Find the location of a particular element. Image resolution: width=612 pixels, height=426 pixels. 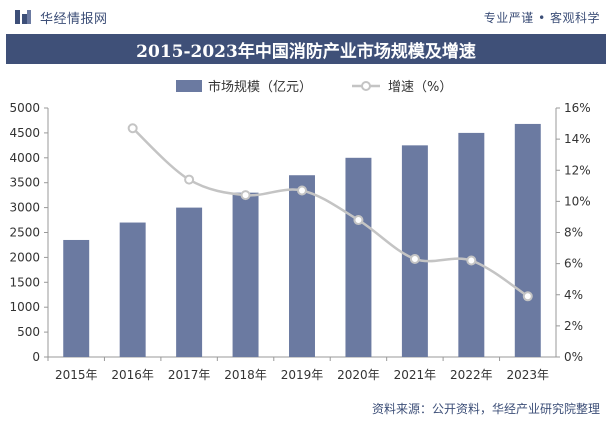

y-right-tick-label: 4% is located at coordinates (573, 295).